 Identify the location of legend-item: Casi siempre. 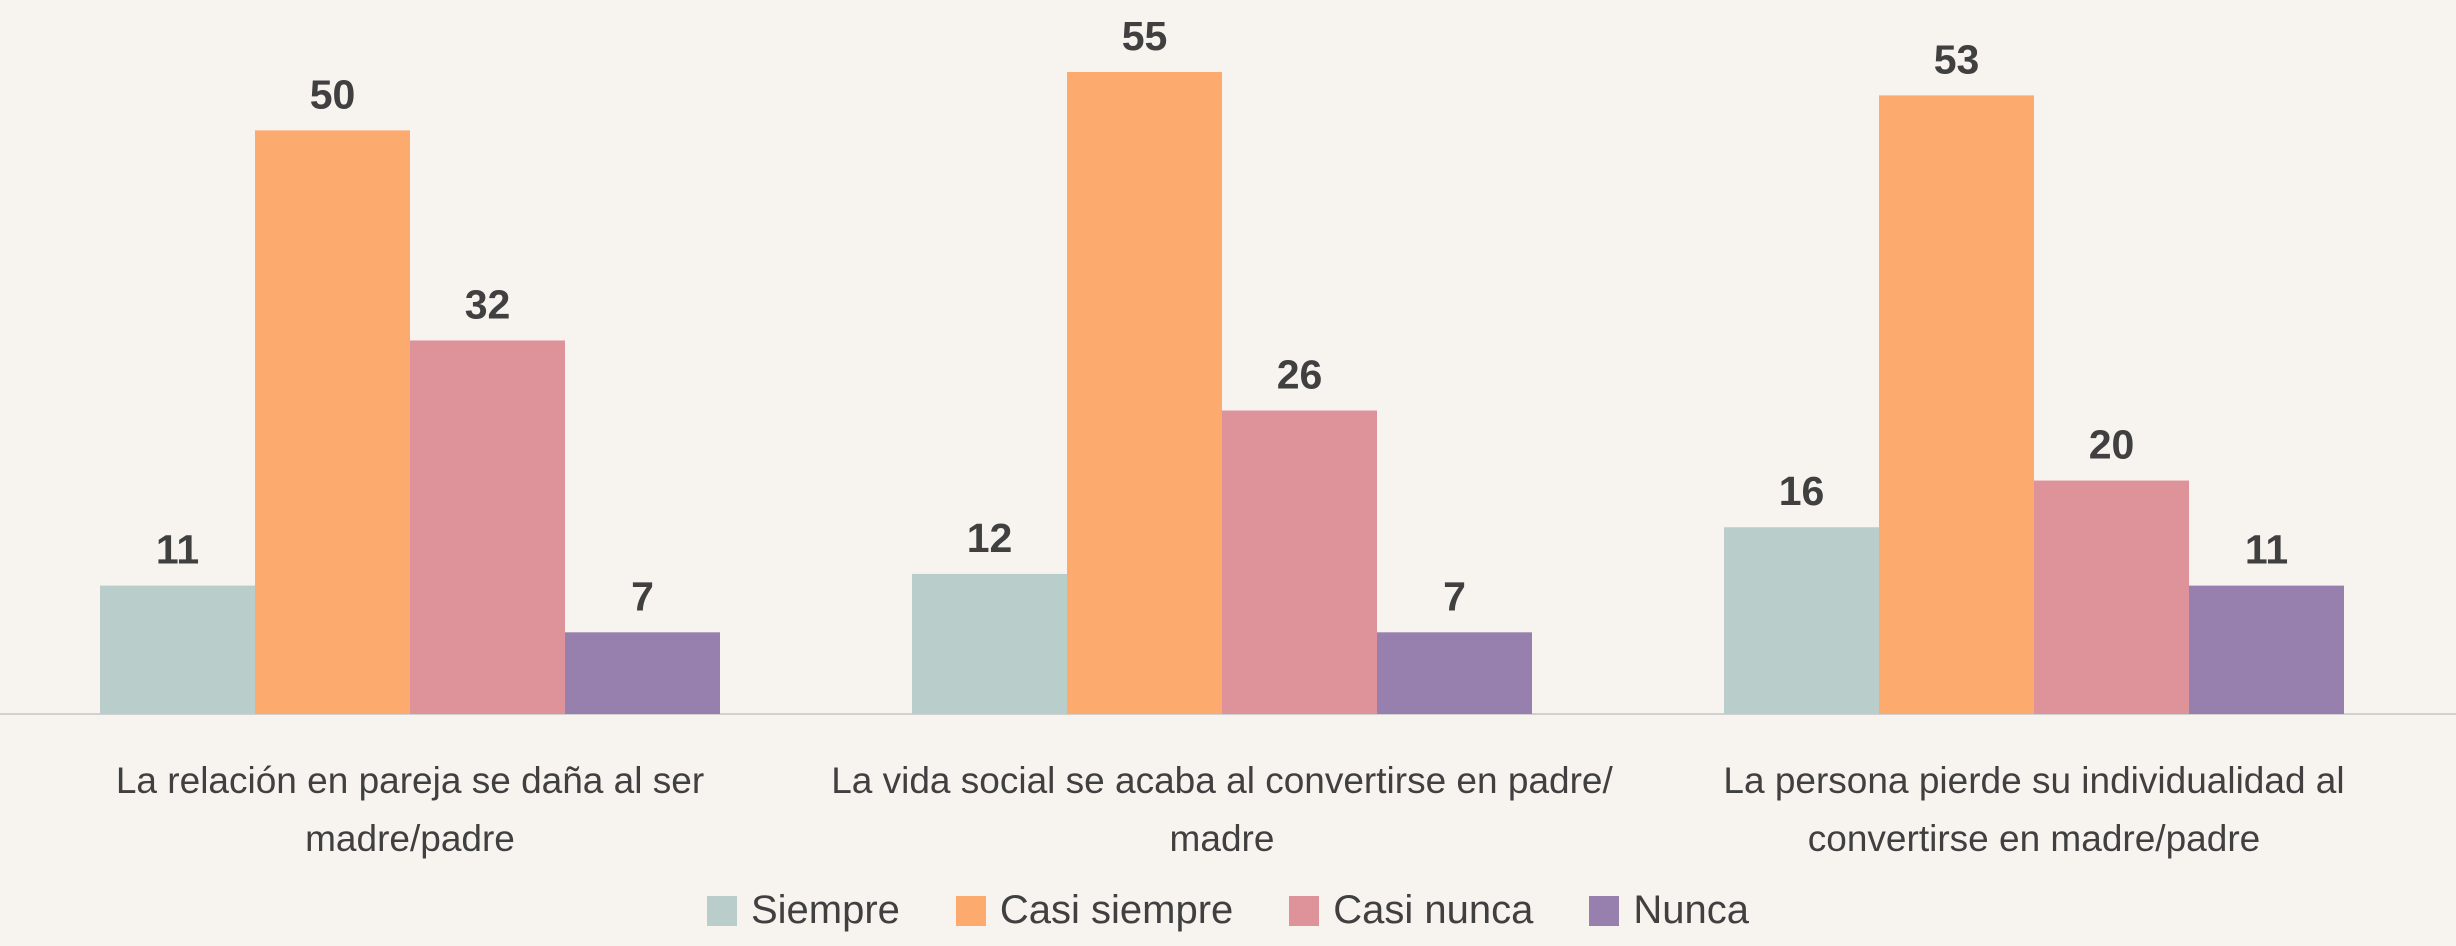
(1094, 910).